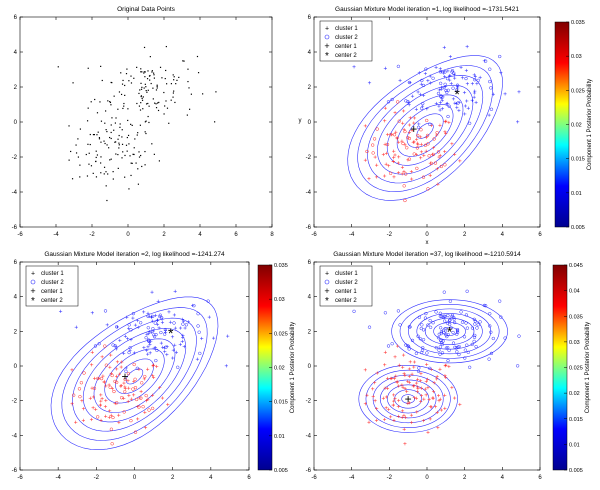 This screenshot has height=490, width=600. What do you see at coordinates (249, 478) in the screenshot?
I see `x-tick-label: 6` at bounding box center [249, 478].